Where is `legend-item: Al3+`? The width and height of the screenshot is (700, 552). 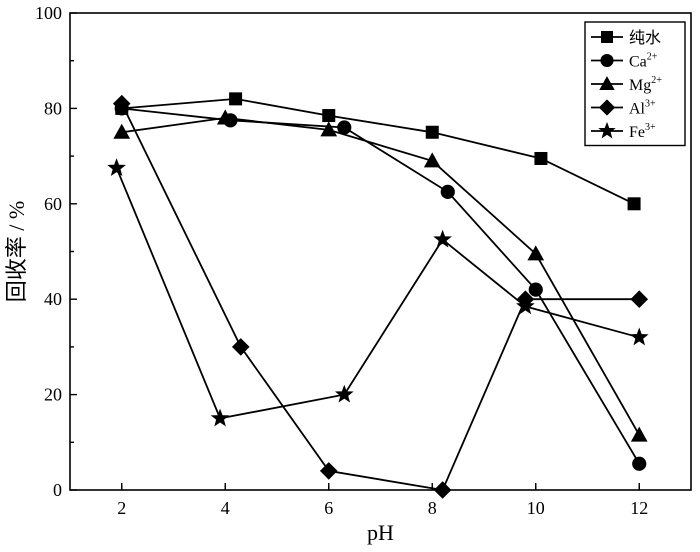
legend-item: Al3+ is located at coordinates (623, 108).